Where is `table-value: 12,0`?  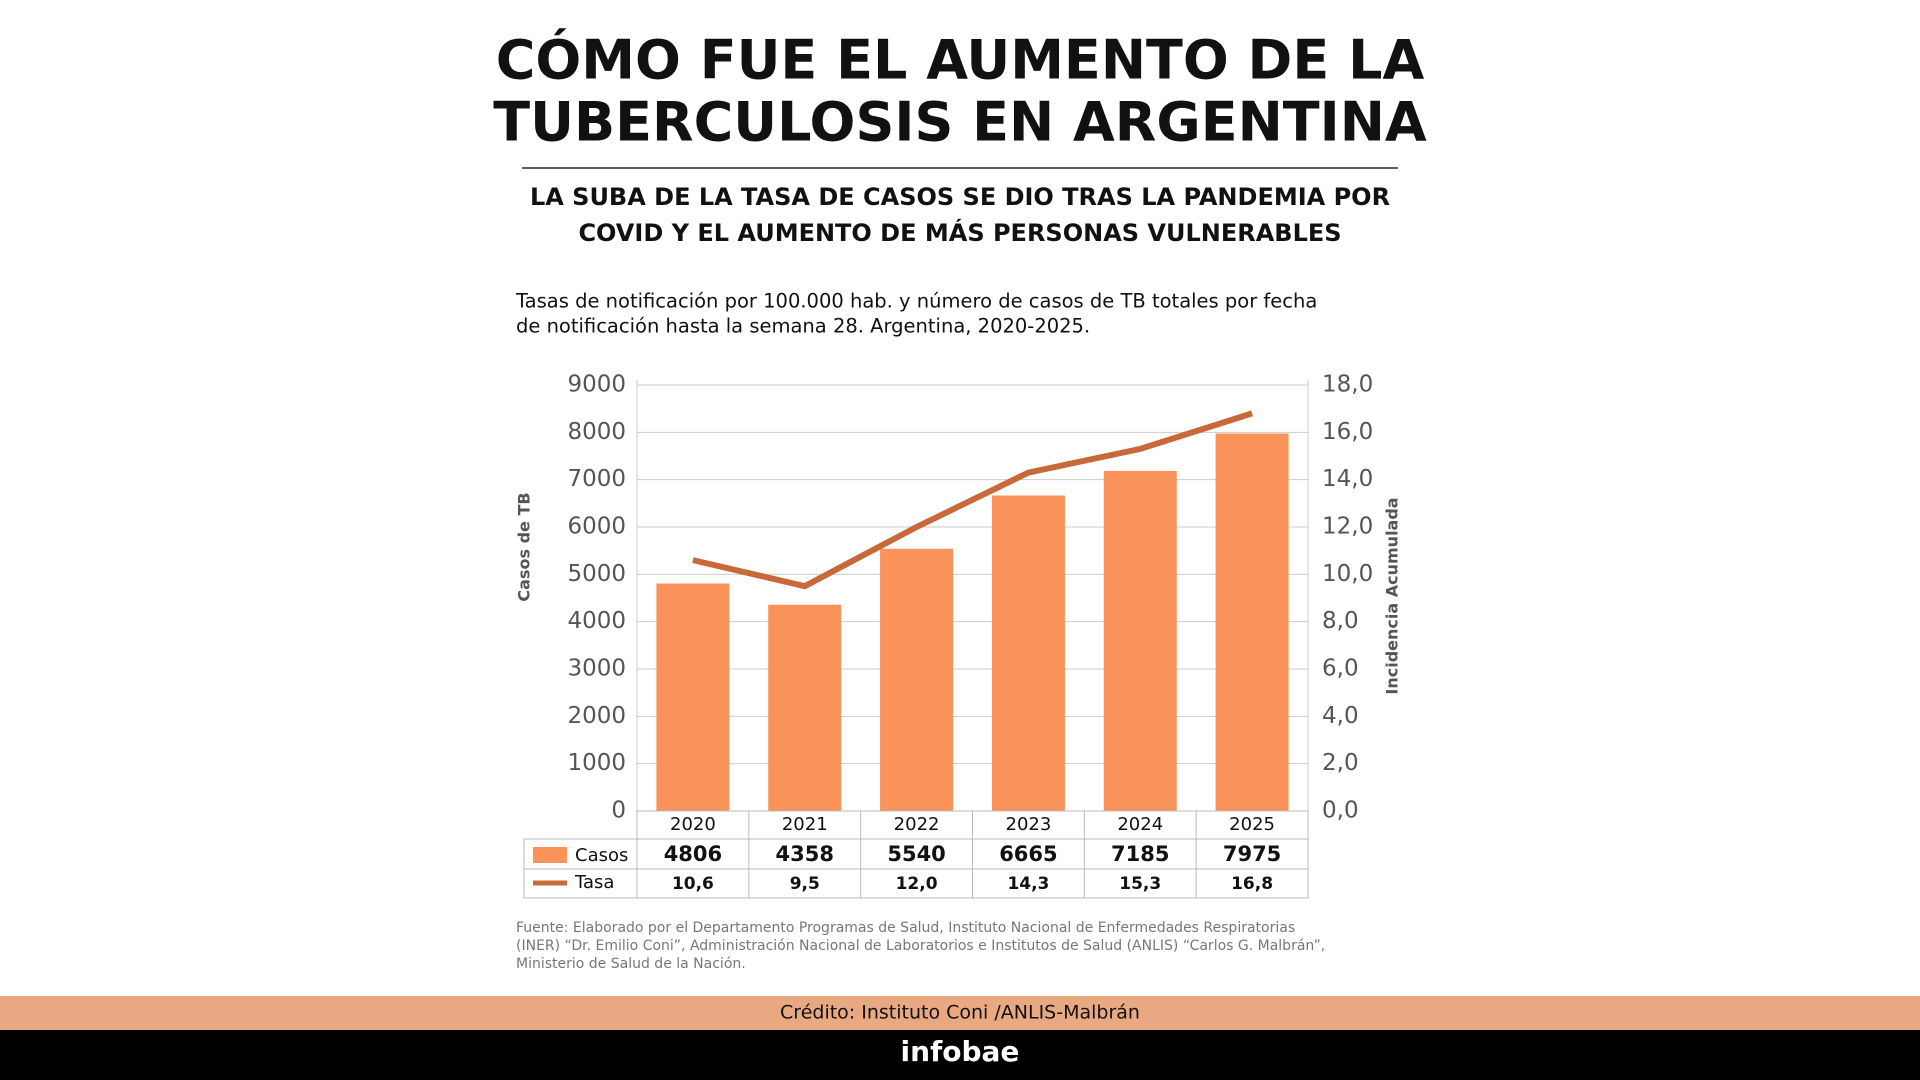
table-value: 12,0 is located at coordinates (917, 884).